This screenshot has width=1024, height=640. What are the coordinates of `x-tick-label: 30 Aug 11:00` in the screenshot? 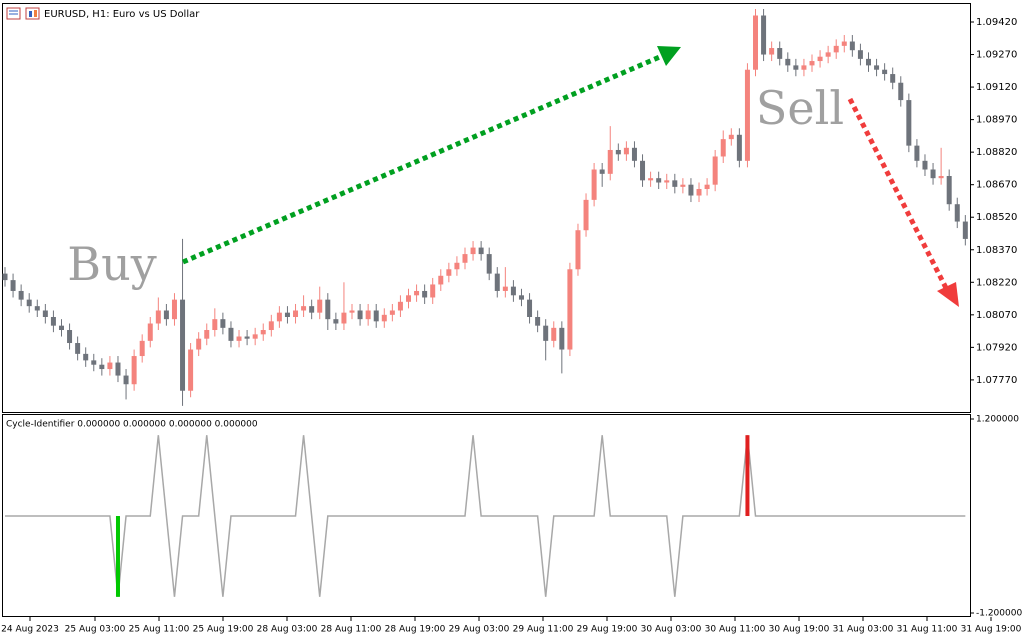 It's located at (735, 630).